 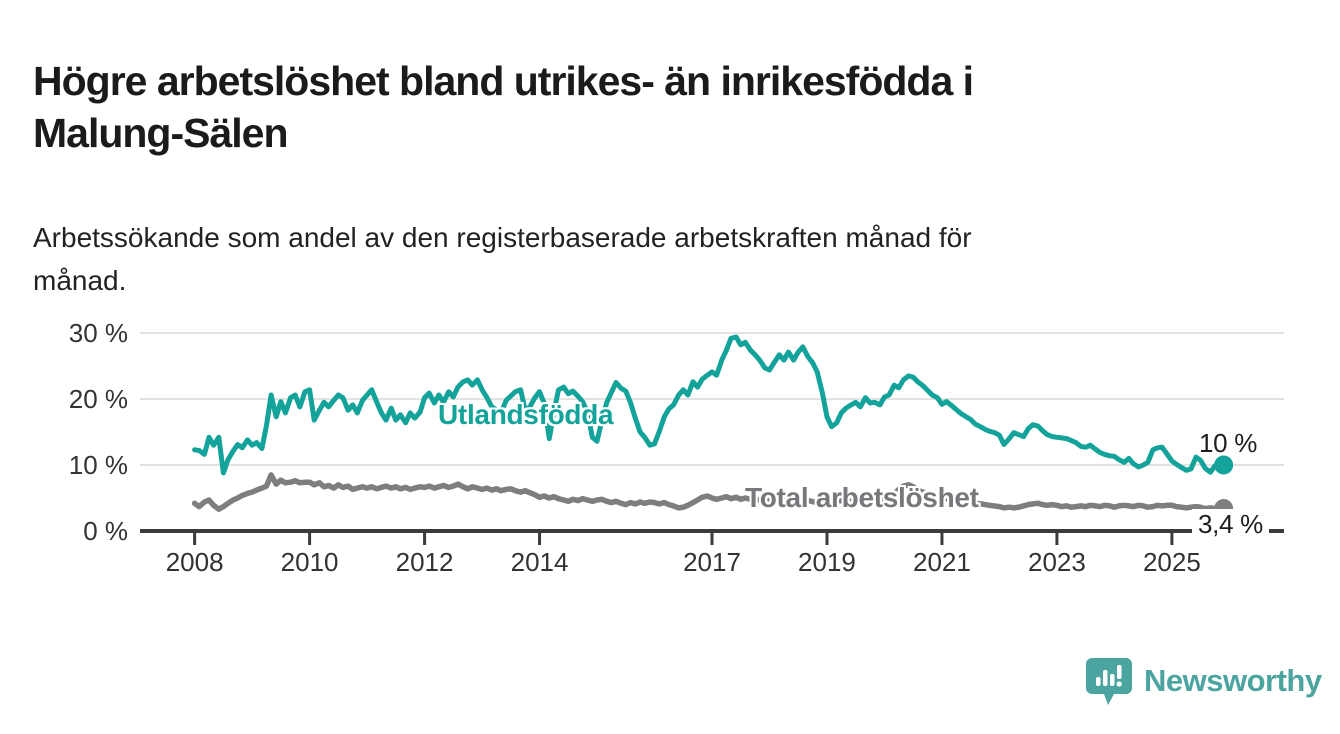 What do you see at coordinates (712, 562) in the screenshot?
I see `x-axis-tick-label: 2017` at bounding box center [712, 562].